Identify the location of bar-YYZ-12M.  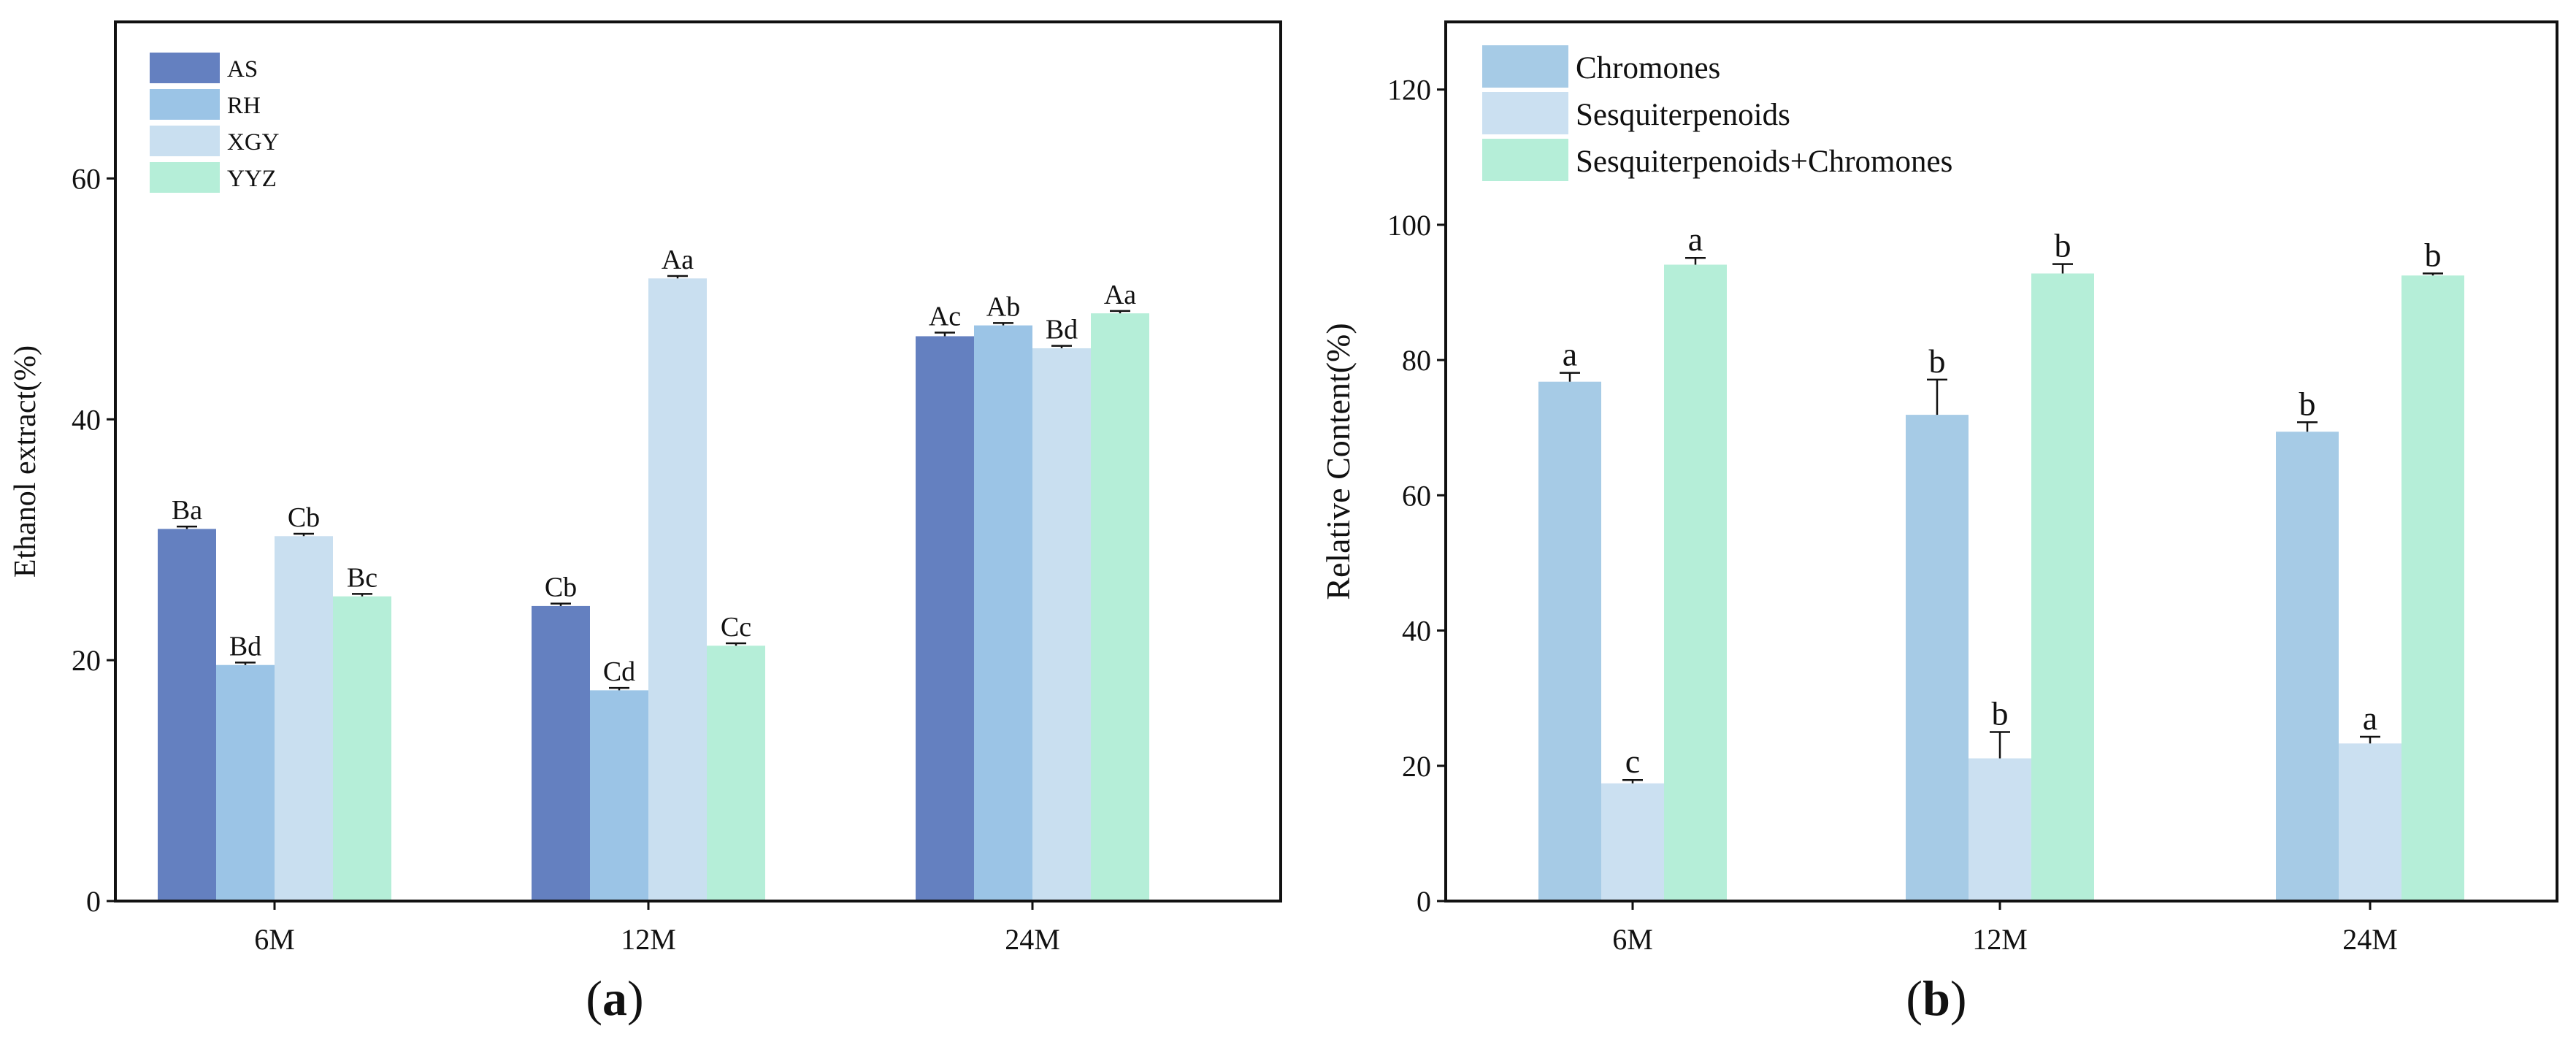
(736, 773).